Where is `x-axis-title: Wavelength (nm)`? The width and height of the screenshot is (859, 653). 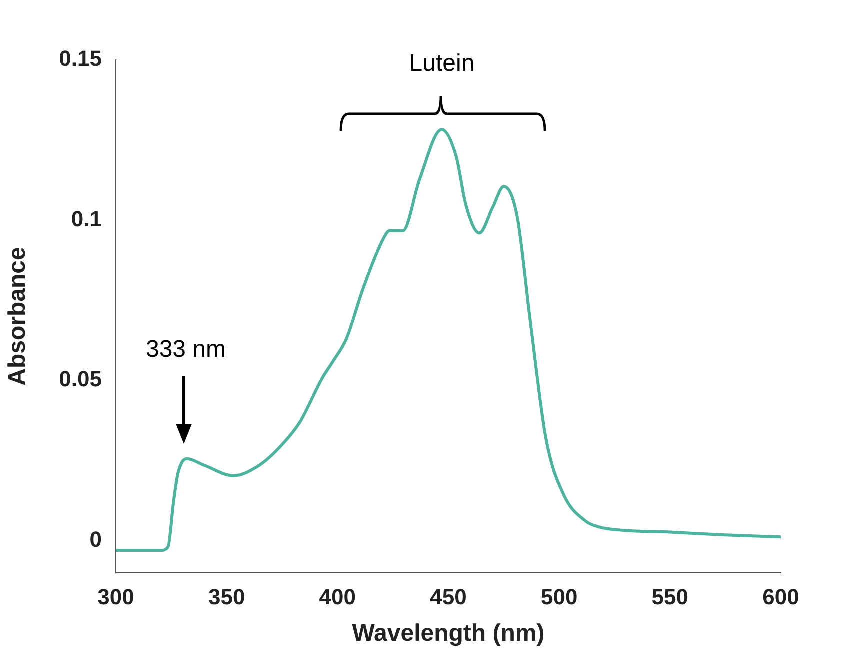 x-axis-title: Wavelength (nm) is located at coordinates (448, 634).